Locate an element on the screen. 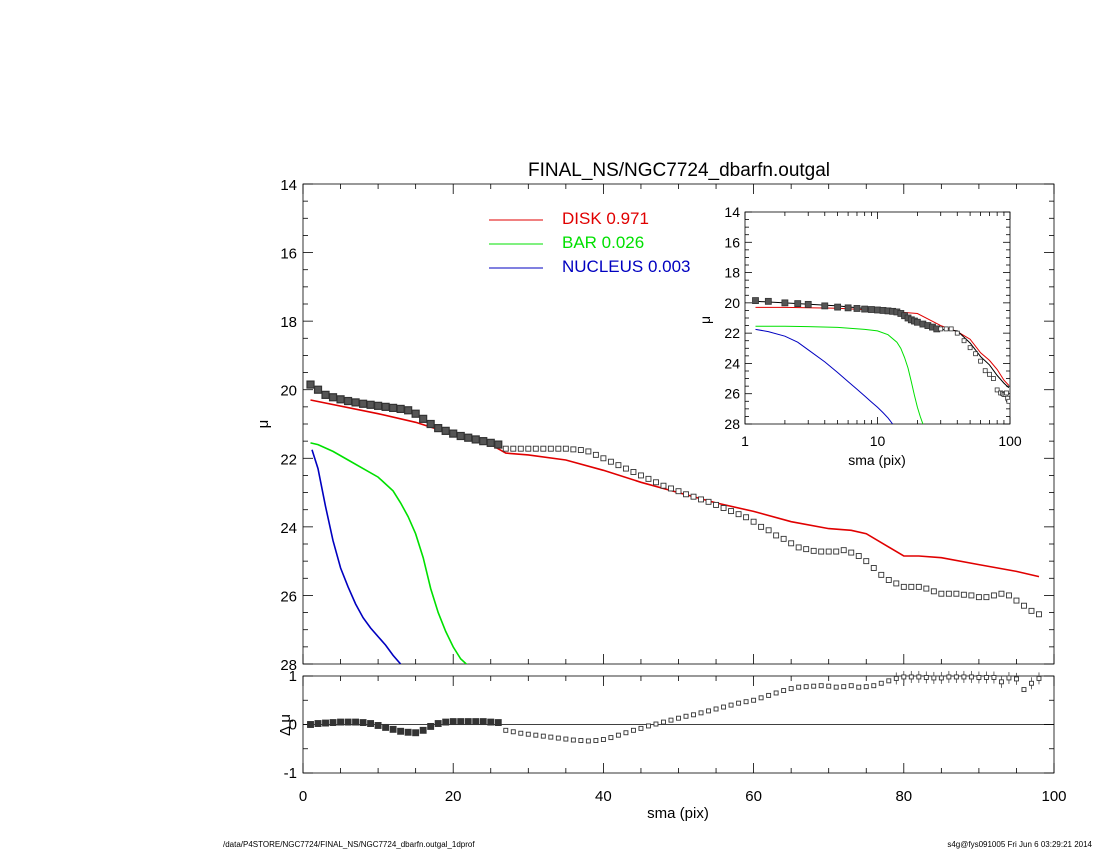  legend-label-bar: BAR 0.026 is located at coordinates (603, 242).